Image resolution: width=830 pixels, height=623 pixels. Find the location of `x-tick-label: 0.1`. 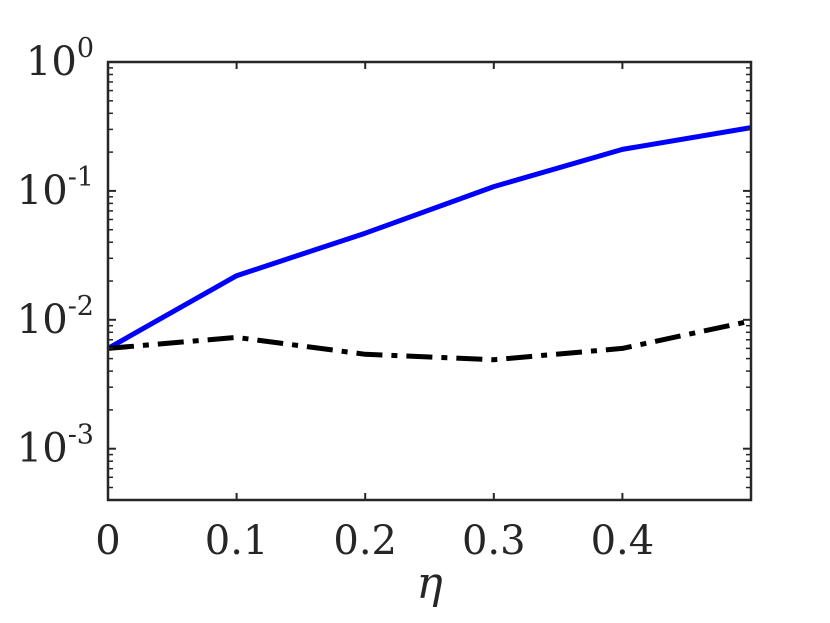

x-tick-label: 0.1 is located at coordinates (237, 541).